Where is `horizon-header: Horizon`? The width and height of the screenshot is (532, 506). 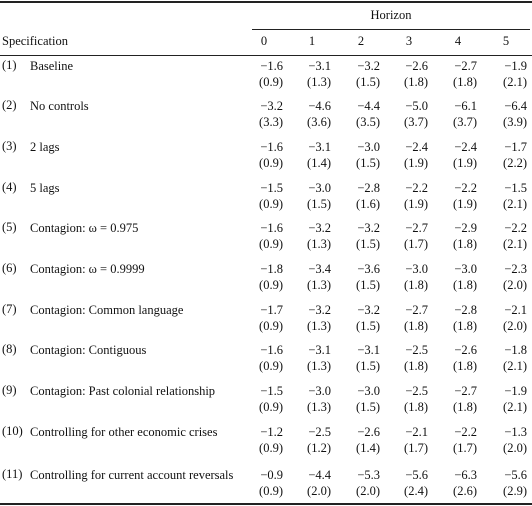 horizon-header: Horizon is located at coordinates (391, 15).